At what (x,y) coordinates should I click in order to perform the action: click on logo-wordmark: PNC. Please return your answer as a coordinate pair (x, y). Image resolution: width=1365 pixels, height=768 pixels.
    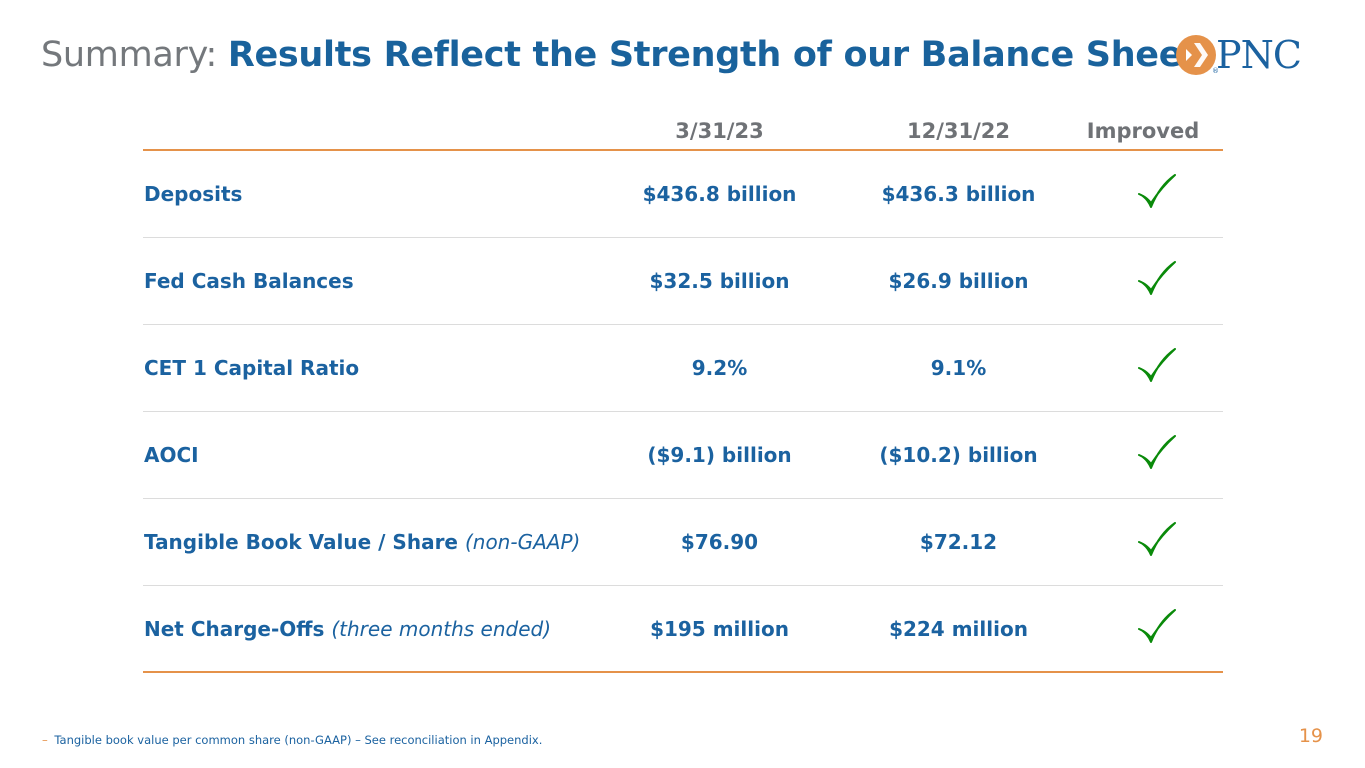
    Looking at the image, I should click on (1259, 55).